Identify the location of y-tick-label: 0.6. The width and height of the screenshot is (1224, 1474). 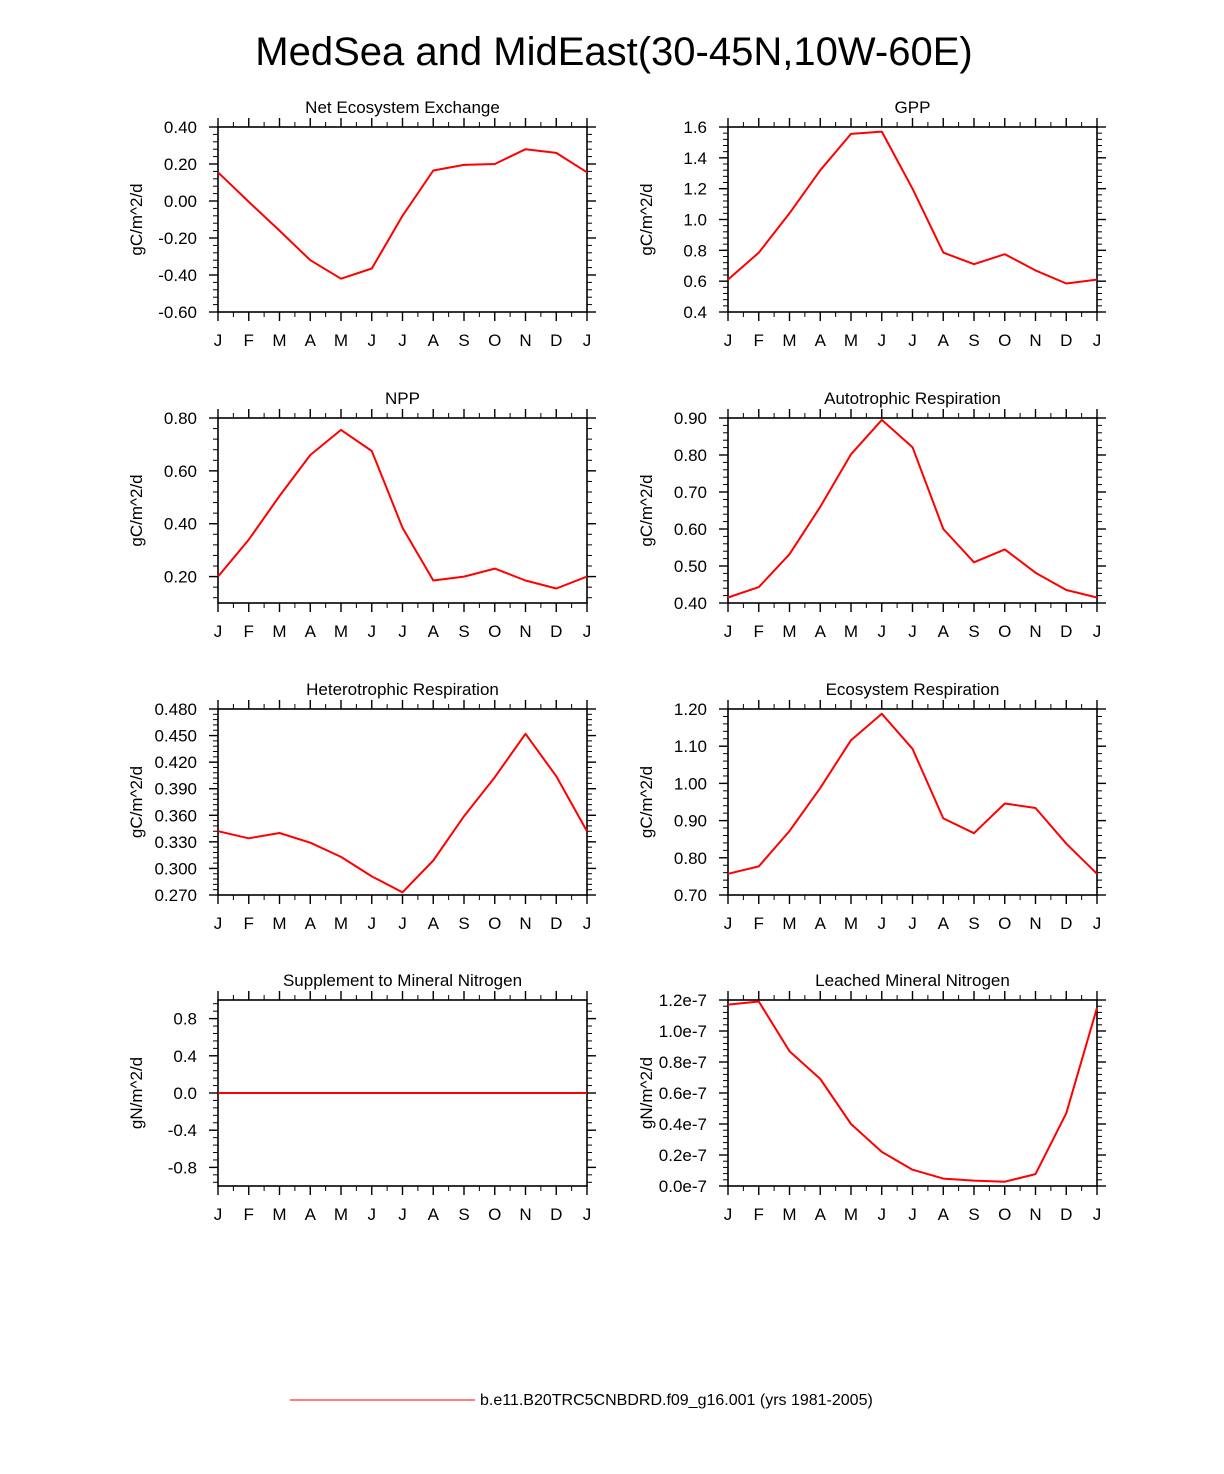
(695, 281).